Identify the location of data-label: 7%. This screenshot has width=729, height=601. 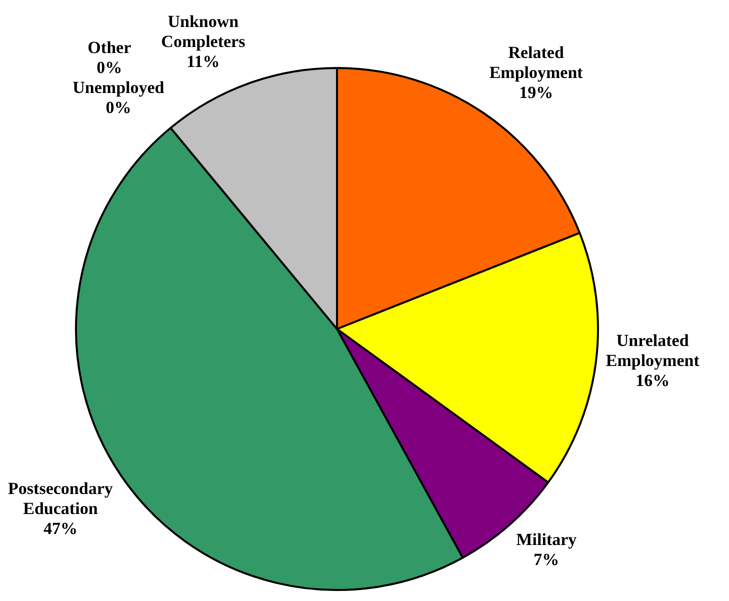
(547, 560).